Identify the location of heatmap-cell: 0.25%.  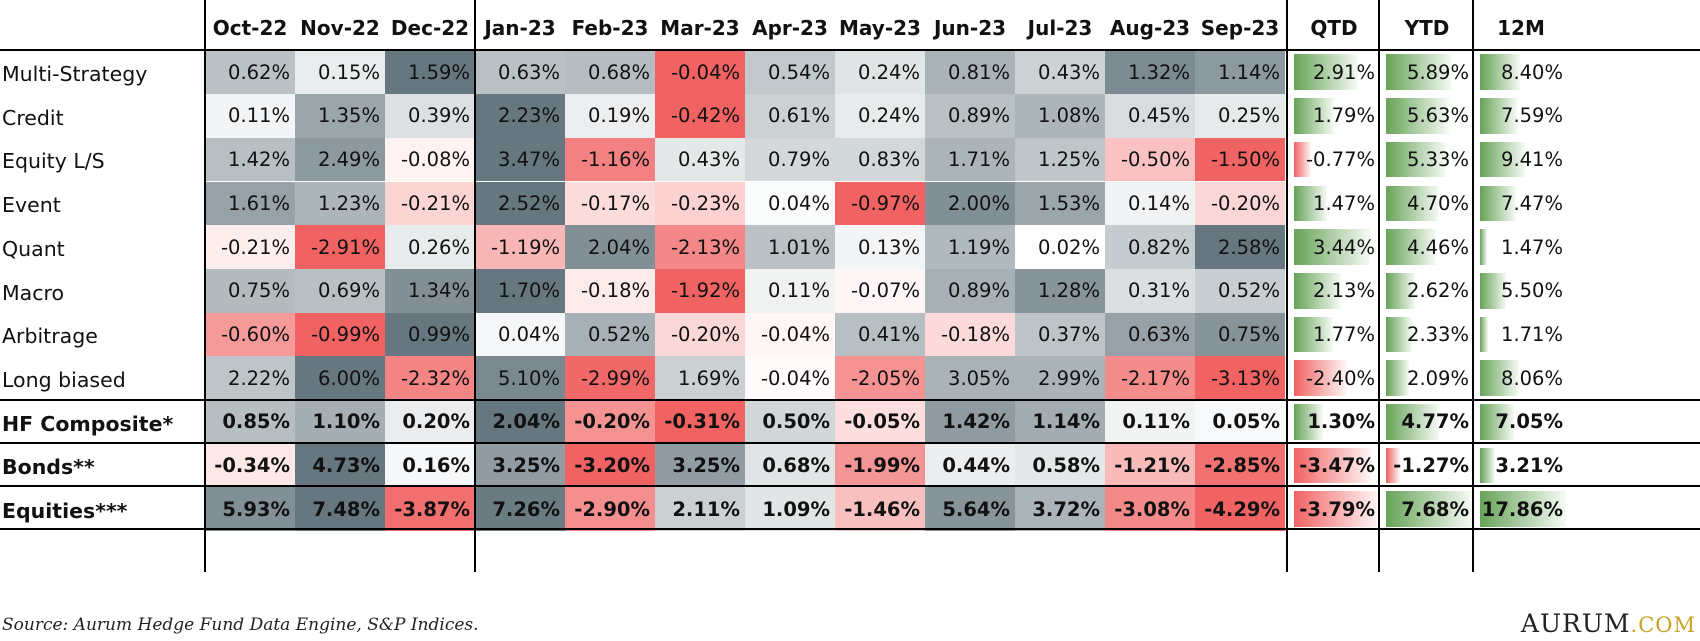
(1240, 116).